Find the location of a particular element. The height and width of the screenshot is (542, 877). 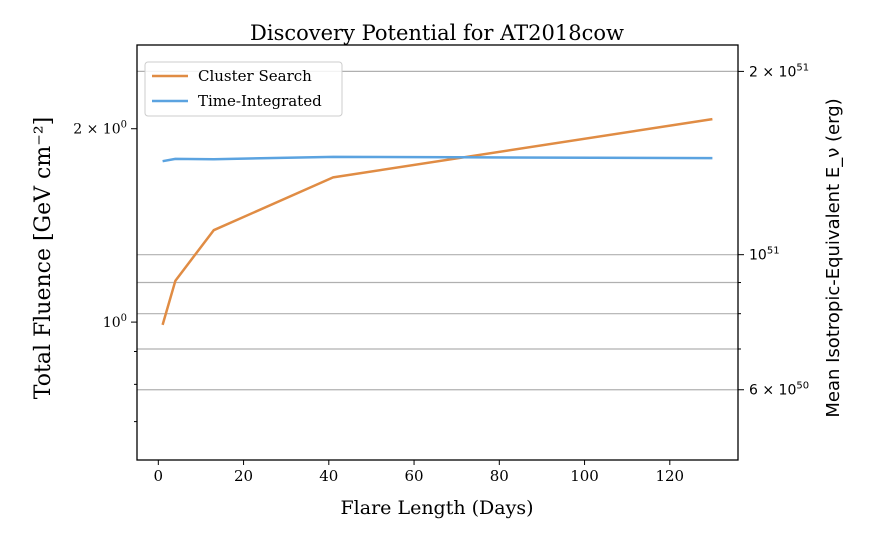

right-y-tick-label: 6 × 1050 is located at coordinates (779, 390).